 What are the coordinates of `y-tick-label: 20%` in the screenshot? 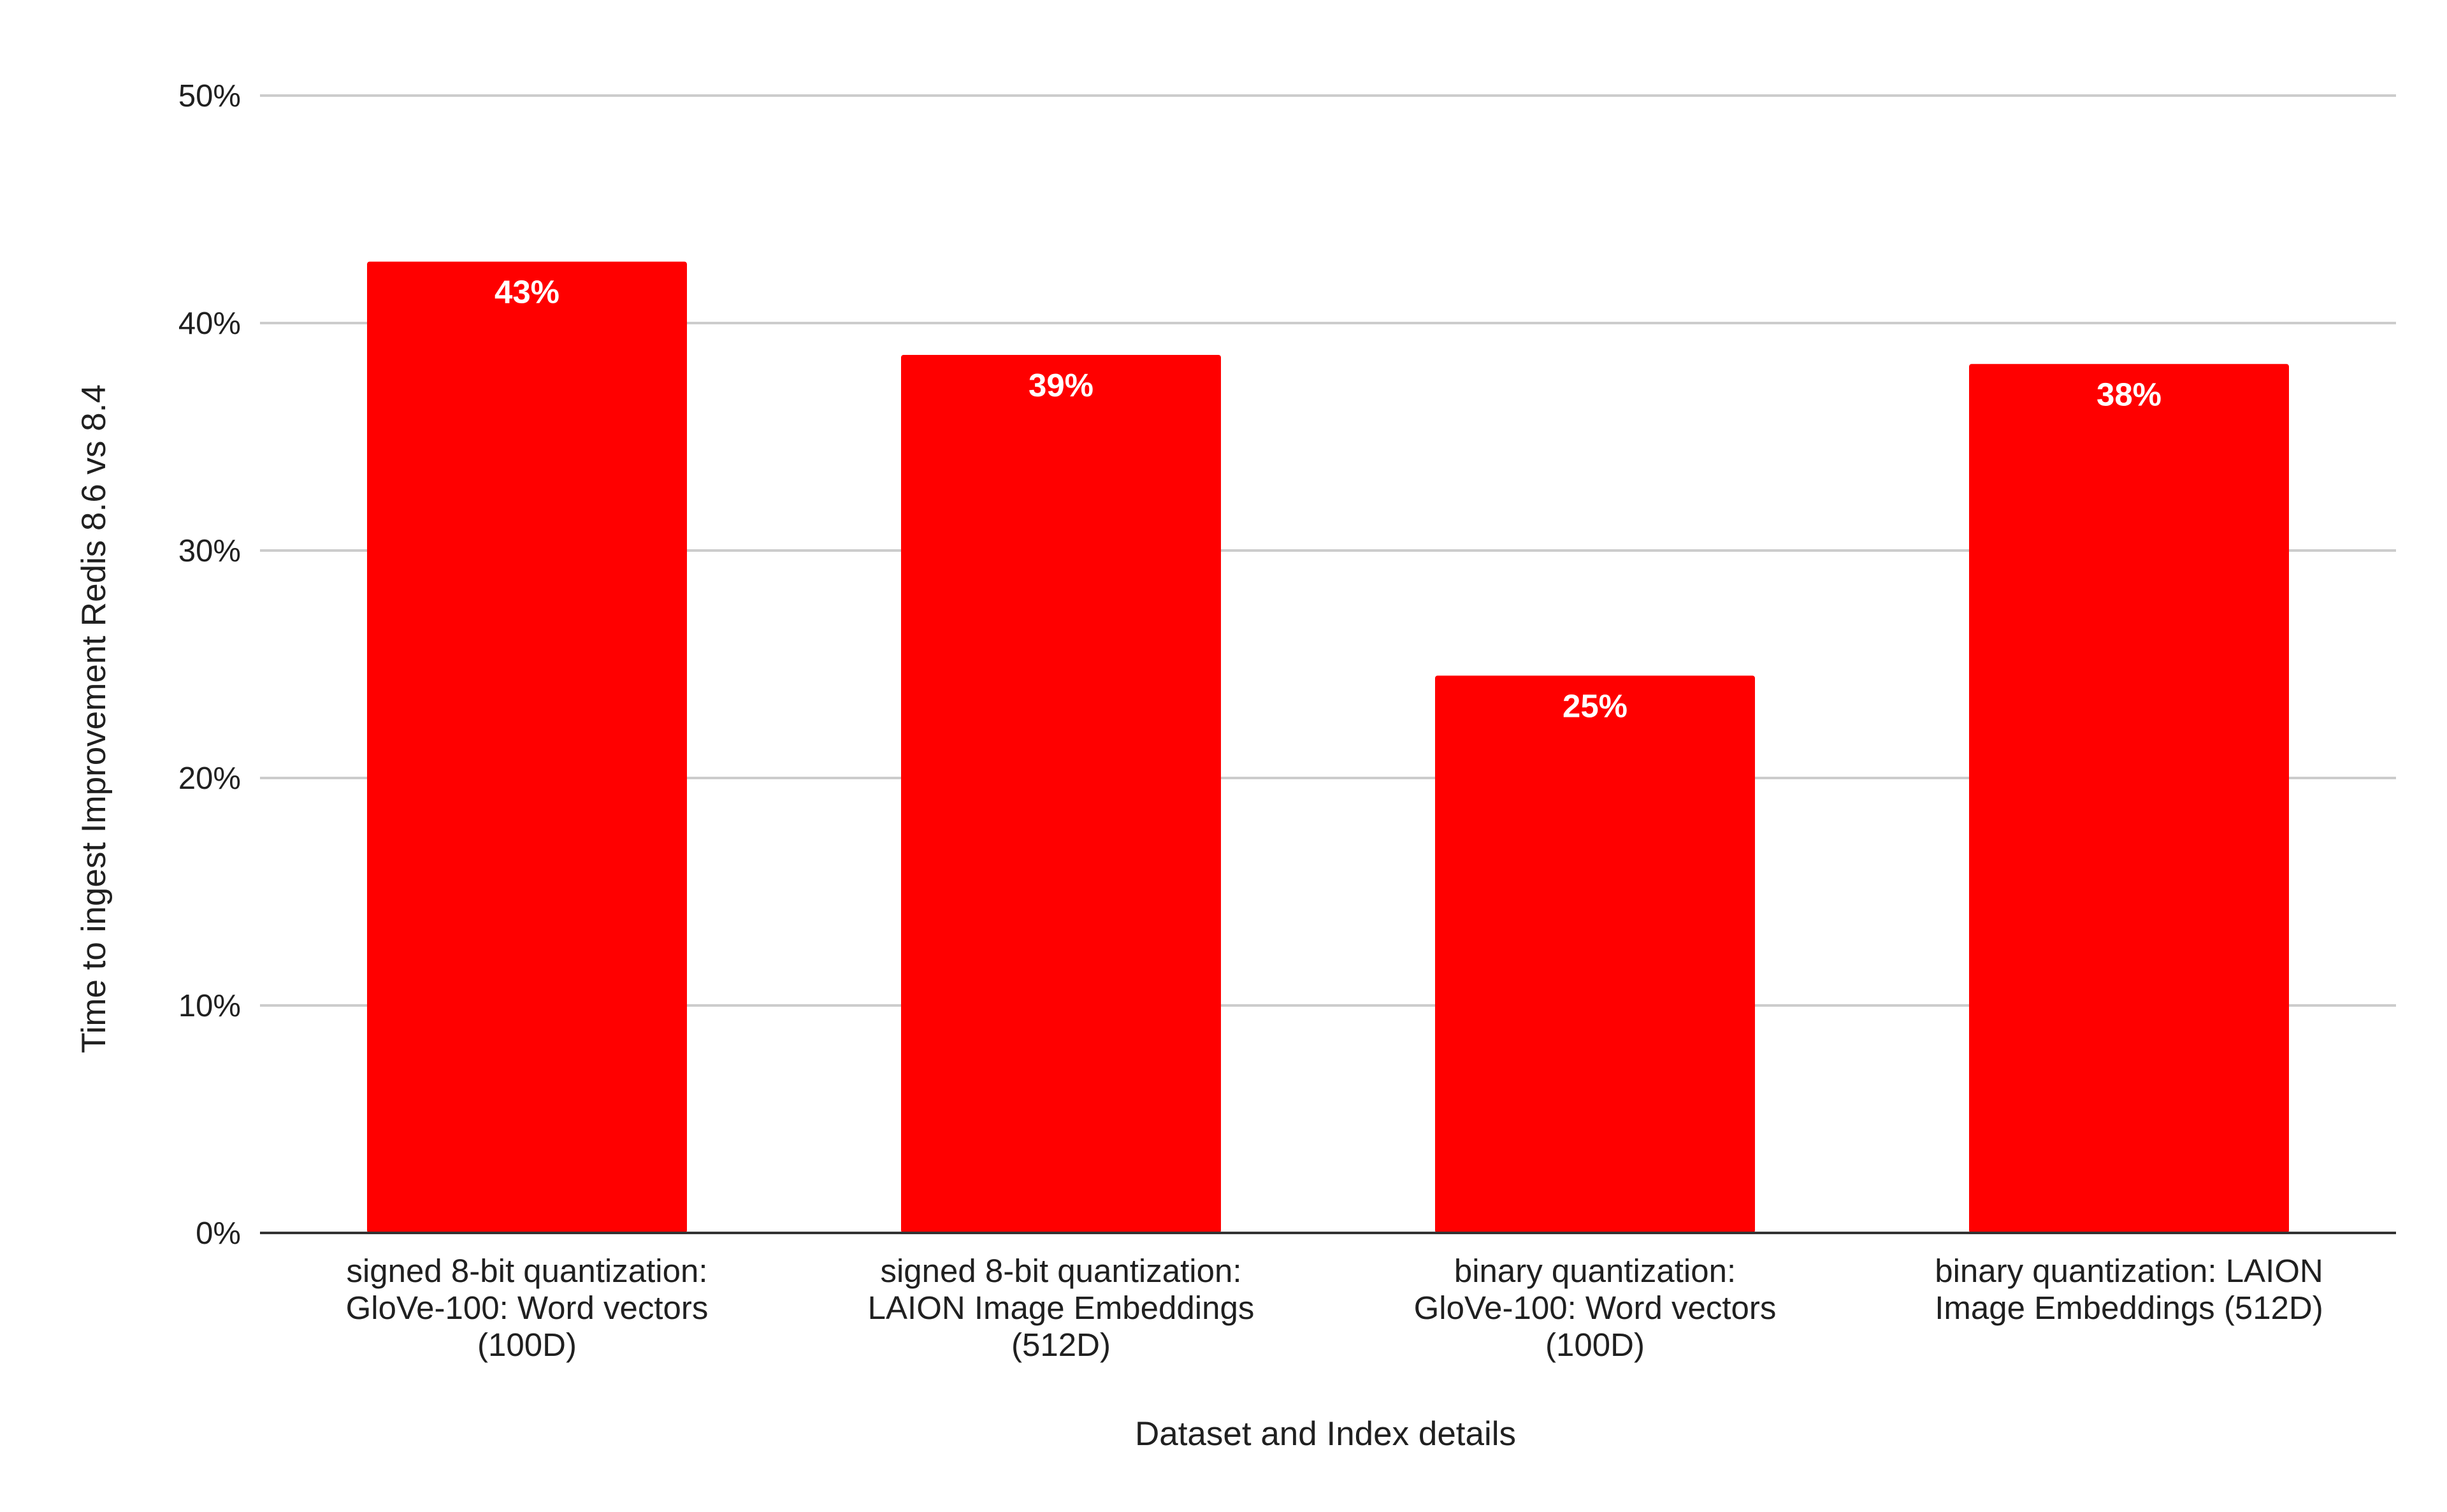 It's located at (209, 778).